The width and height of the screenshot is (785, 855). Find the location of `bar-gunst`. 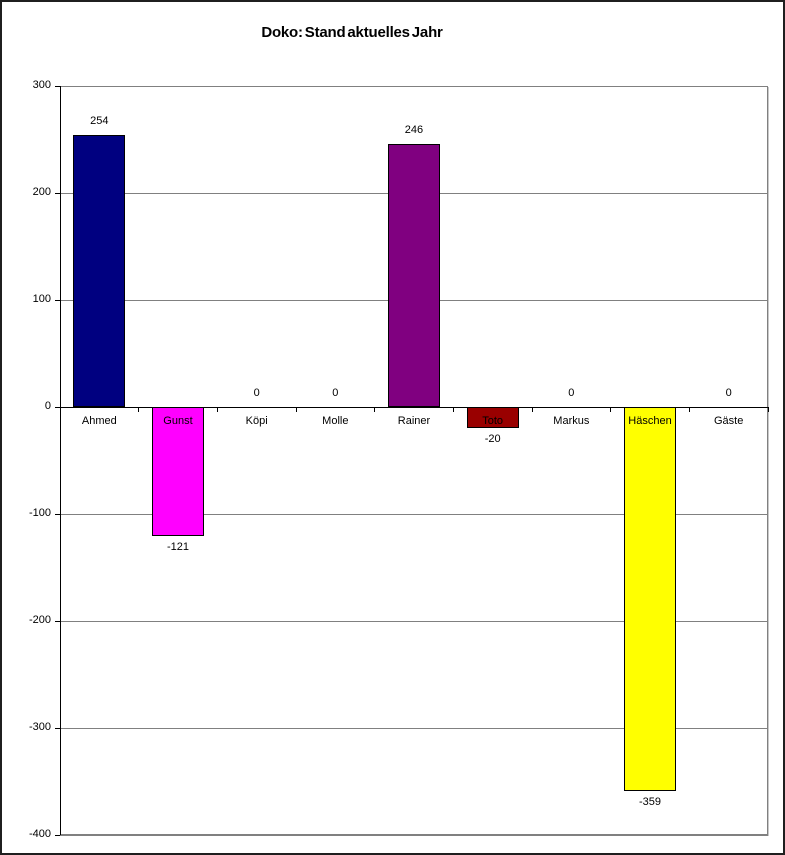

bar-gunst is located at coordinates (178, 472).